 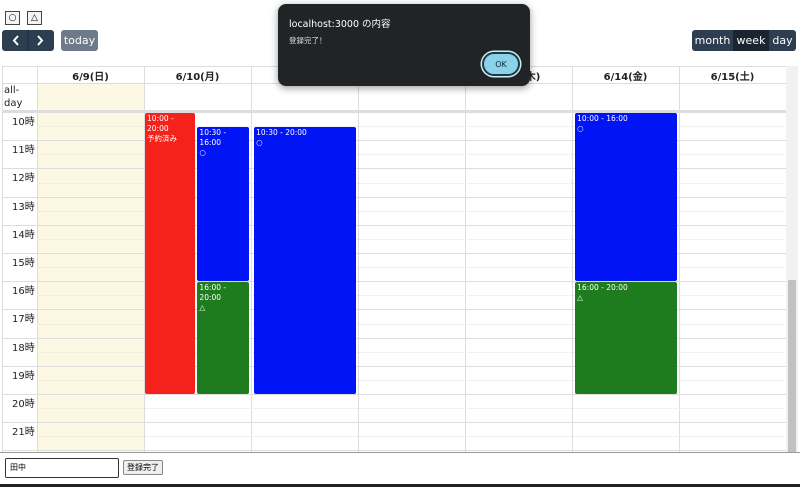 I want to click on all-day-label: all-day, so click(x=13, y=97).